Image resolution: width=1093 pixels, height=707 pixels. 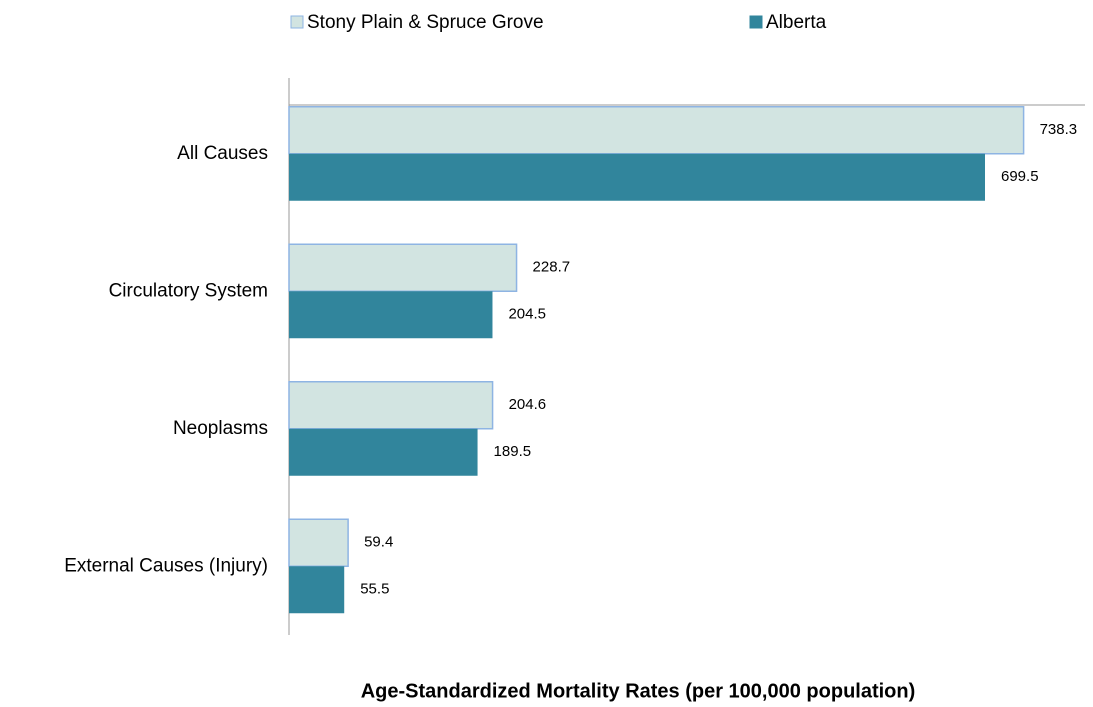 What do you see at coordinates (222, 153) in the screenshot?
I see `y-tick-label: All Causes` at bounding box center [222, 153].